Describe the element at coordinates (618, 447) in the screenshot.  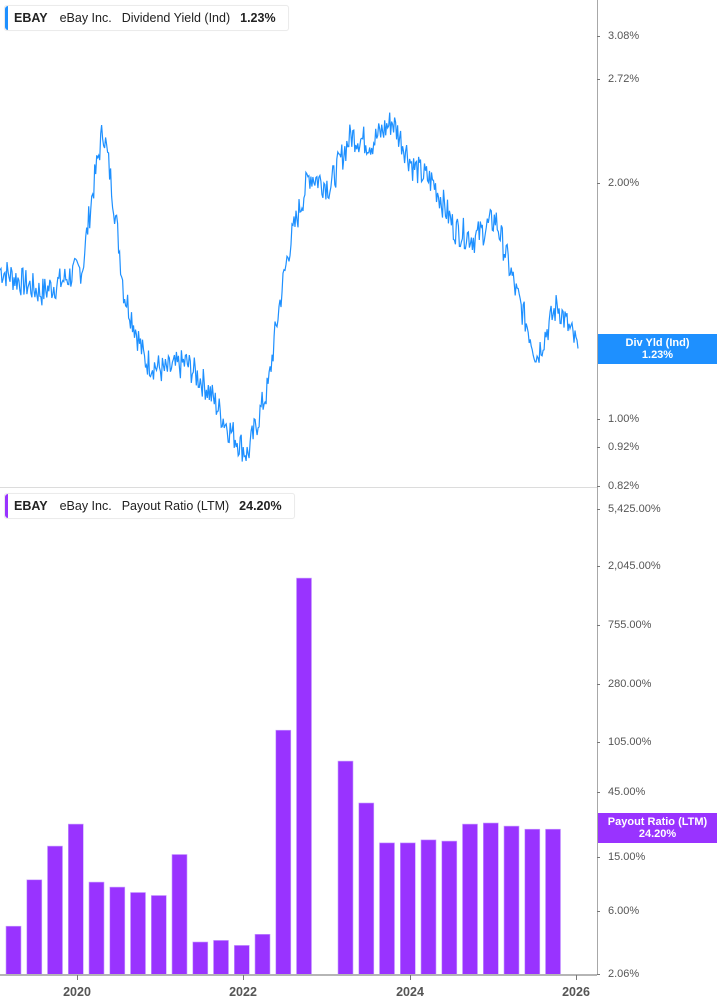
I see `y-tick-label: 0.92%` at that location.